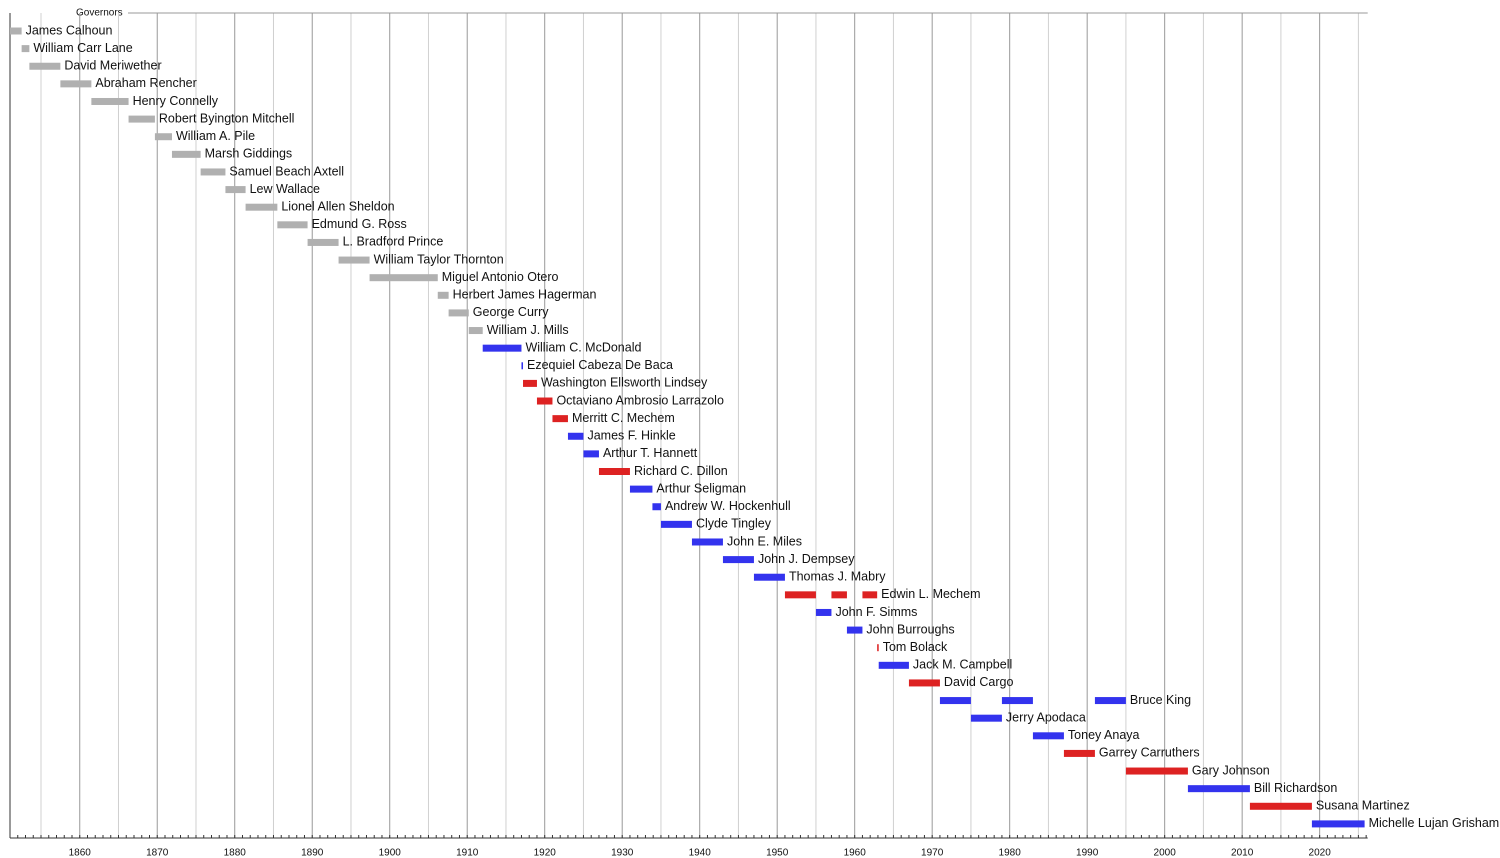 The height and width of the screenshot is (858, 1500). What do you see at coordinates (764, 541) in the screenshot?
I see `governor-label: John E. Miles` at bounding box center [764, 541].